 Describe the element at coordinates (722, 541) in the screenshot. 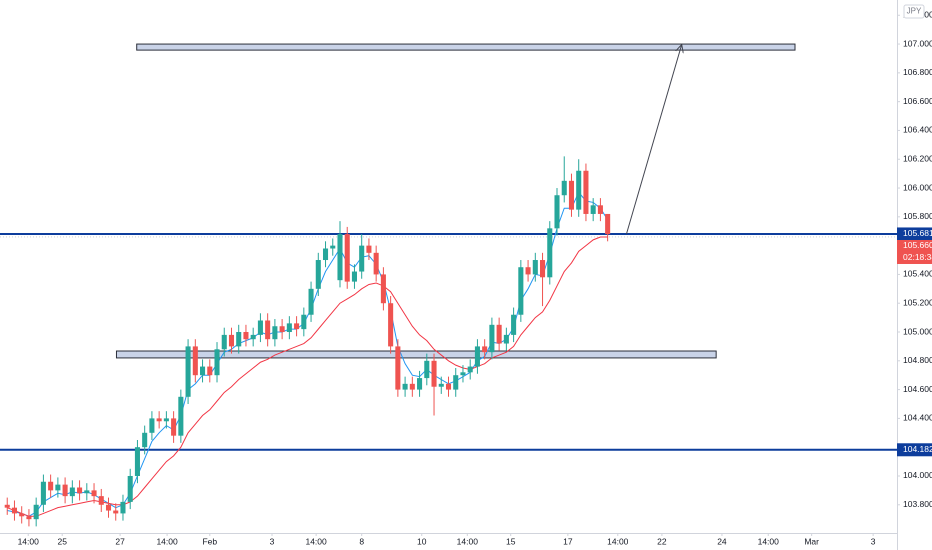

I see `x-tick-label: 24` at that location.